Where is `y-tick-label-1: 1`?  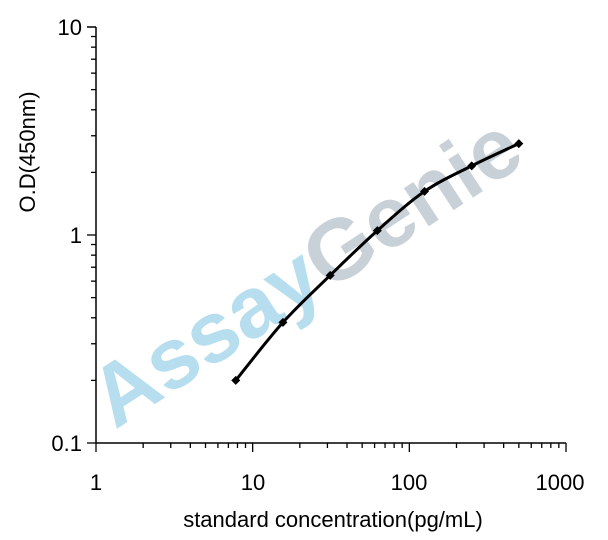
y-tick-label-1: 1 is located at coordinates (76, 235).